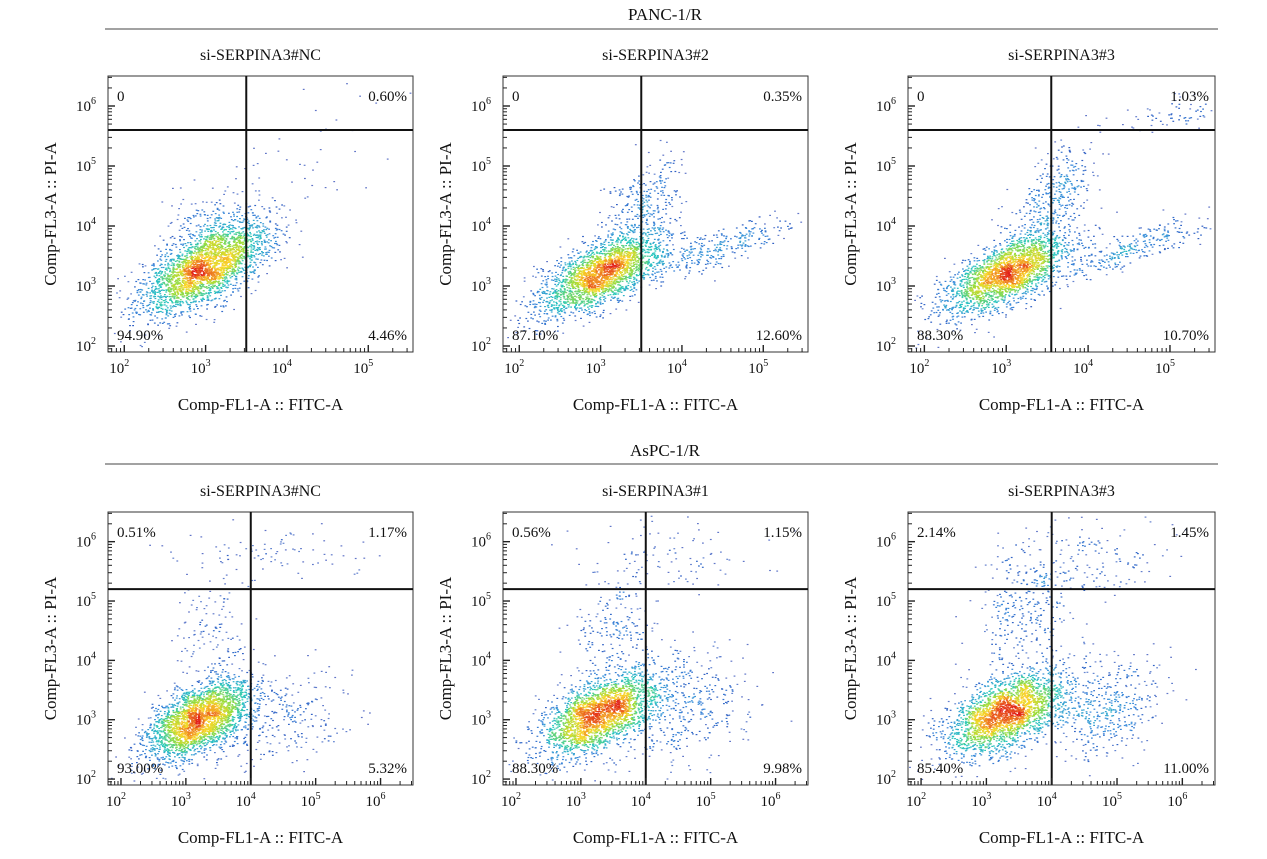 The image size is (1267, 859). Describe the element at coordinates (93, 161) in the screenshot. I see `y-tick-exponent: 5` at that location.